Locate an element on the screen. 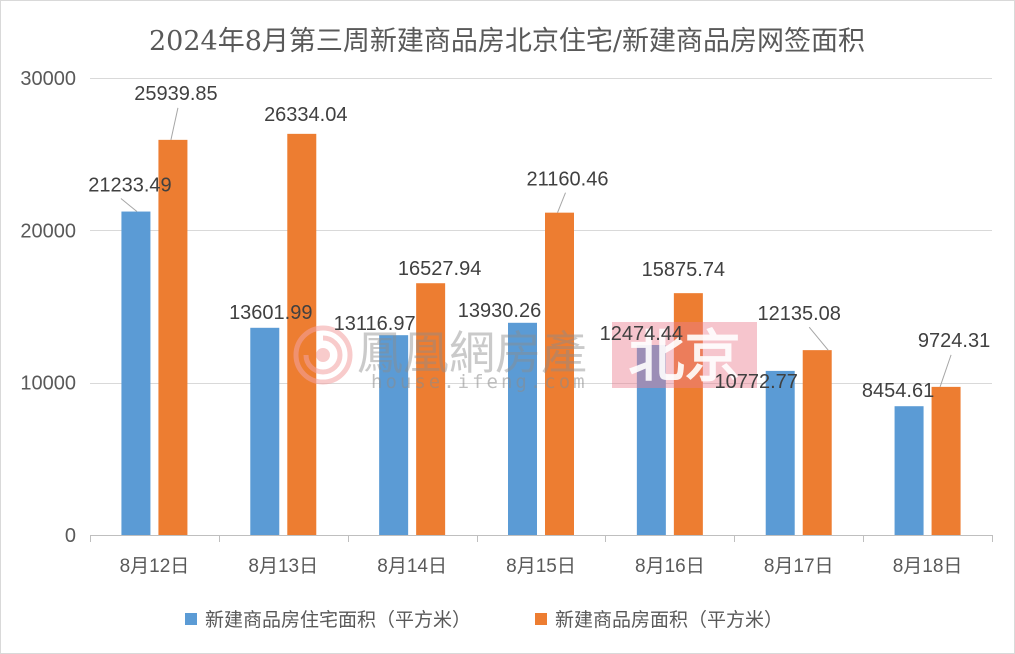  data-label: 10772.77 is located at coordinates (756, 382).